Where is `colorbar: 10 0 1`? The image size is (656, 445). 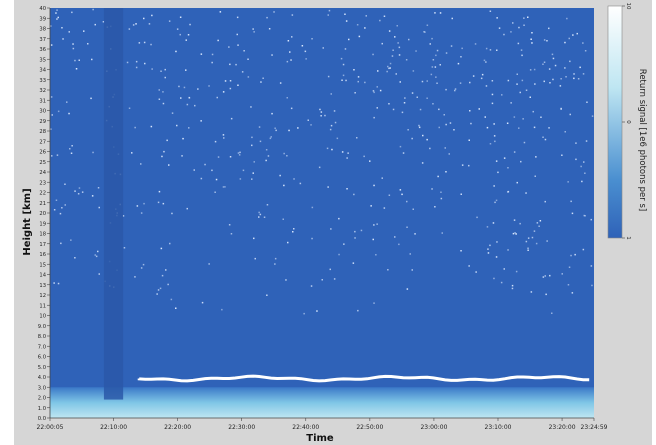
colorbar: 10 0 1 is located at coordinates (619, 121).